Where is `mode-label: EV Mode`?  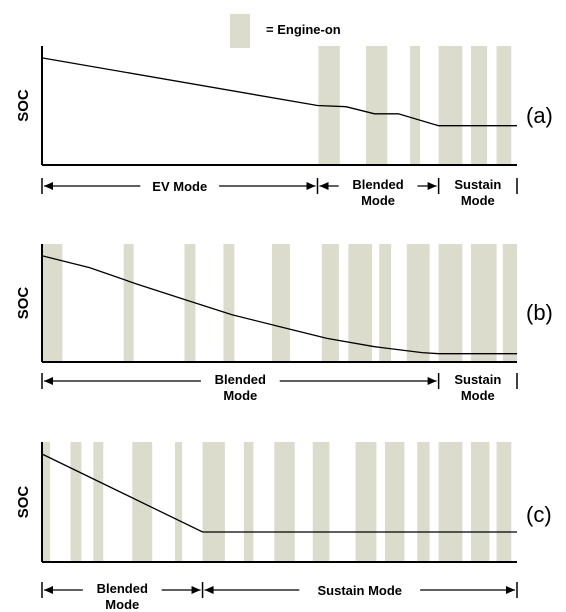 mode-label: EV Mode is located at coordinates (179, 186).